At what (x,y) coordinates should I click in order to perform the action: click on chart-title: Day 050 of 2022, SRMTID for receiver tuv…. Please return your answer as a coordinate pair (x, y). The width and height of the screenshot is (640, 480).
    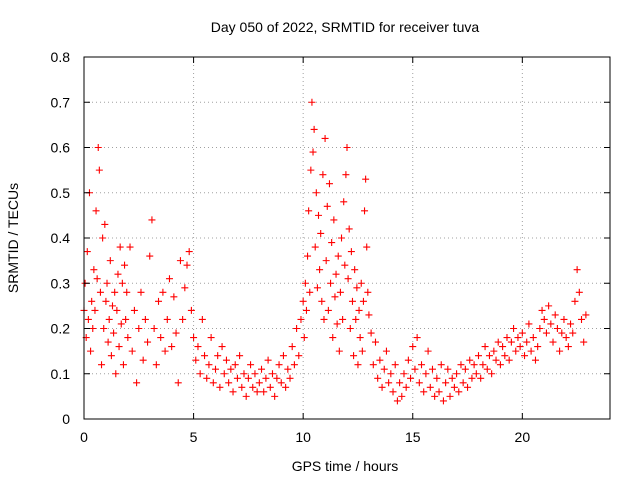
    Looking at the image, I should click on (345, 27).